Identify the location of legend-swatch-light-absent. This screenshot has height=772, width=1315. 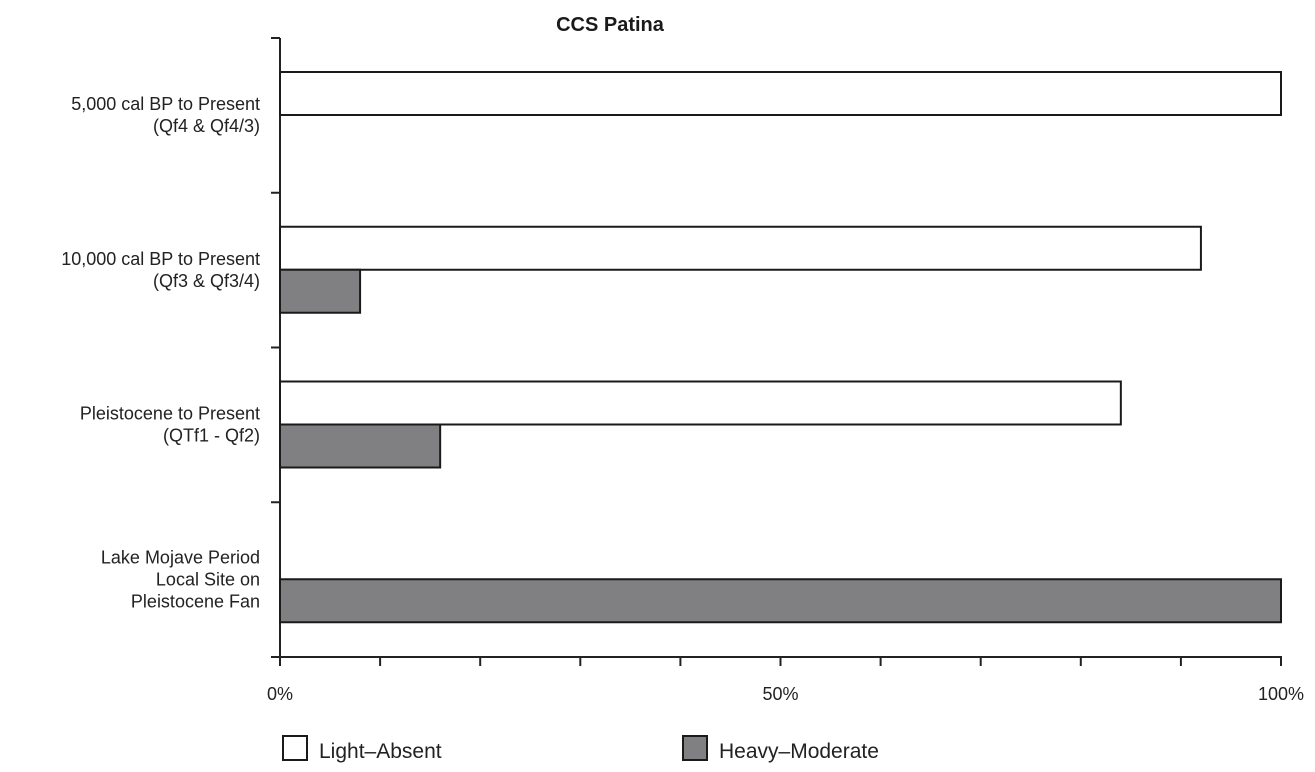
(295, 748).